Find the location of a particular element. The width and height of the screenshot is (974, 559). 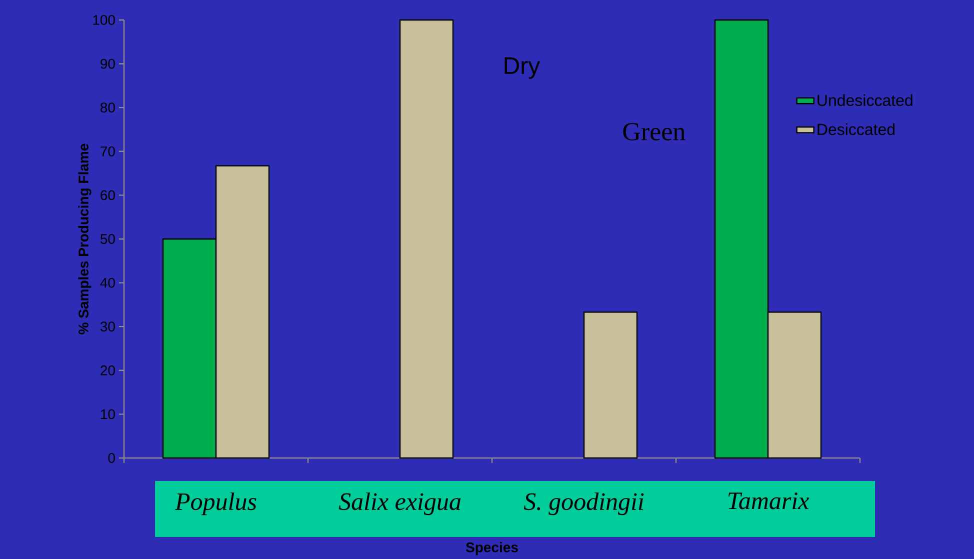

y-axis-title: % Samples Producing Flame is located at coordinates (85, 239).